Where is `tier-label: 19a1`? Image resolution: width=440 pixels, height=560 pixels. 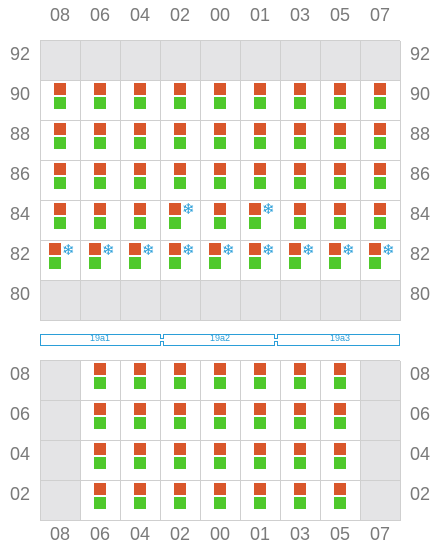
tier-label: 19a1 is located at coordinates (100, 338).